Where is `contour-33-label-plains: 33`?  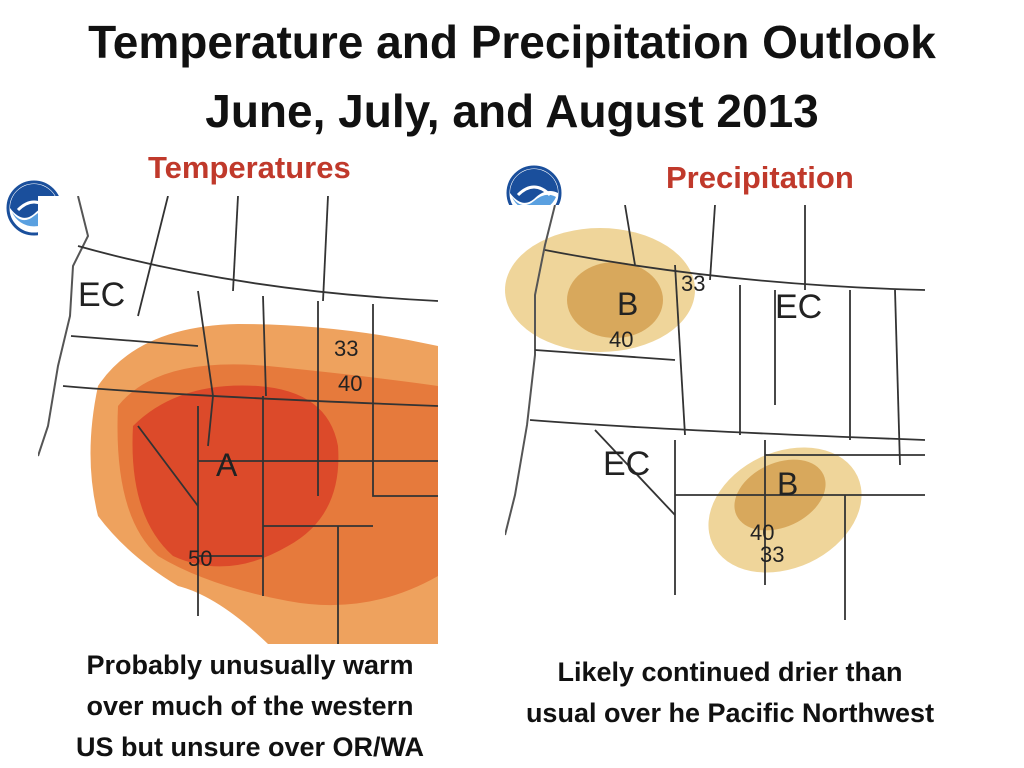 contour-33-label-plains: 33 is located at coordinates (772, 554).